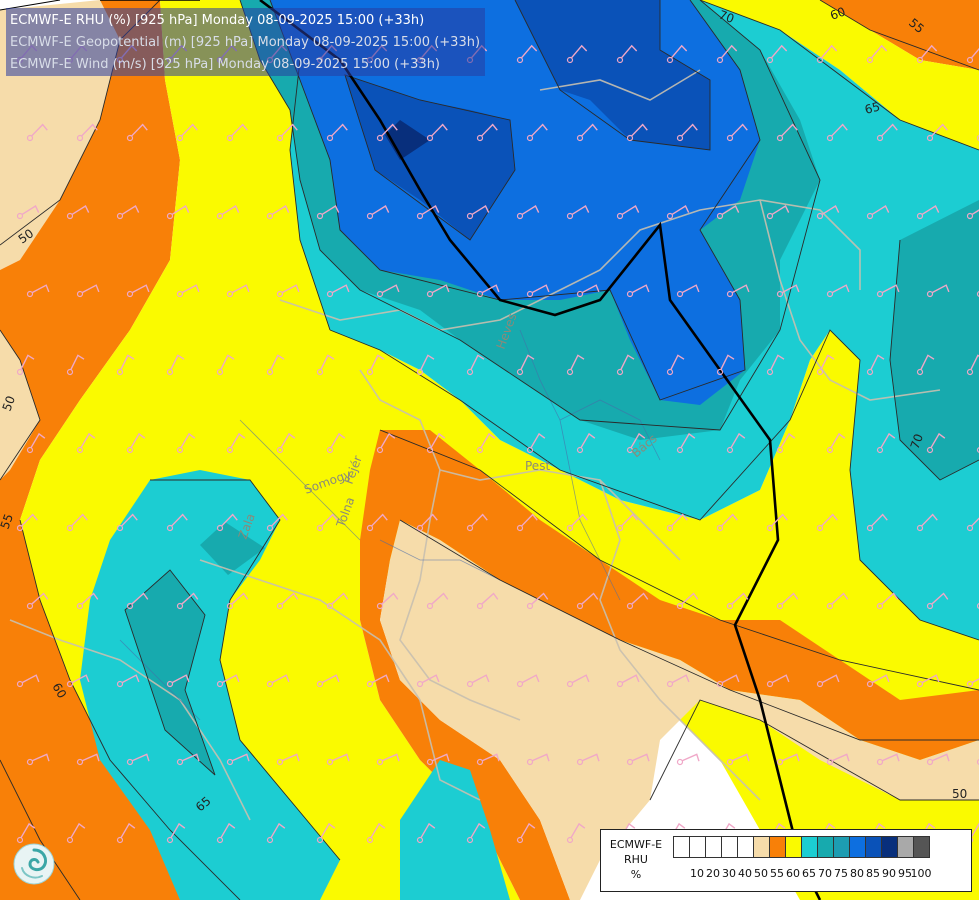 Image resolution: width=979 pixels, height=900 pixels. I want to click on contour-label-55-west: 55, so click(8, 521).